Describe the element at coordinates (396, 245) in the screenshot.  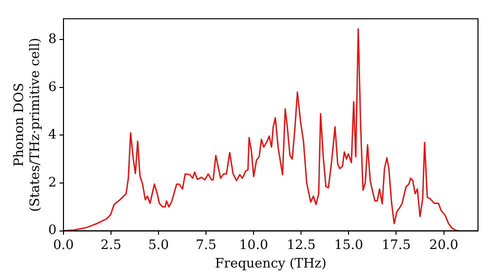
I see `x-tick-label: 17.5` at that location.